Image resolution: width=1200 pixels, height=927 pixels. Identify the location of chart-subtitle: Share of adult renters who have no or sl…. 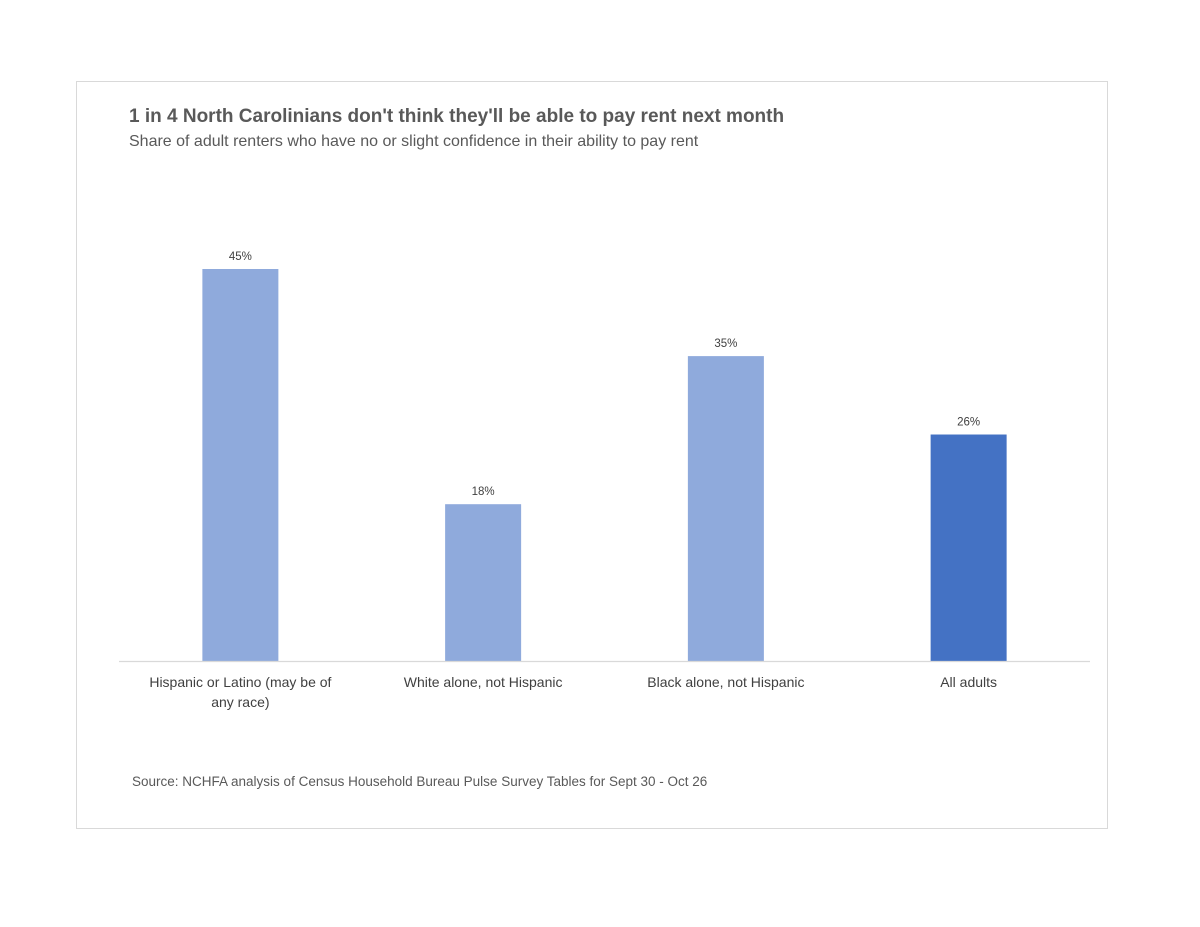
(414, 141).